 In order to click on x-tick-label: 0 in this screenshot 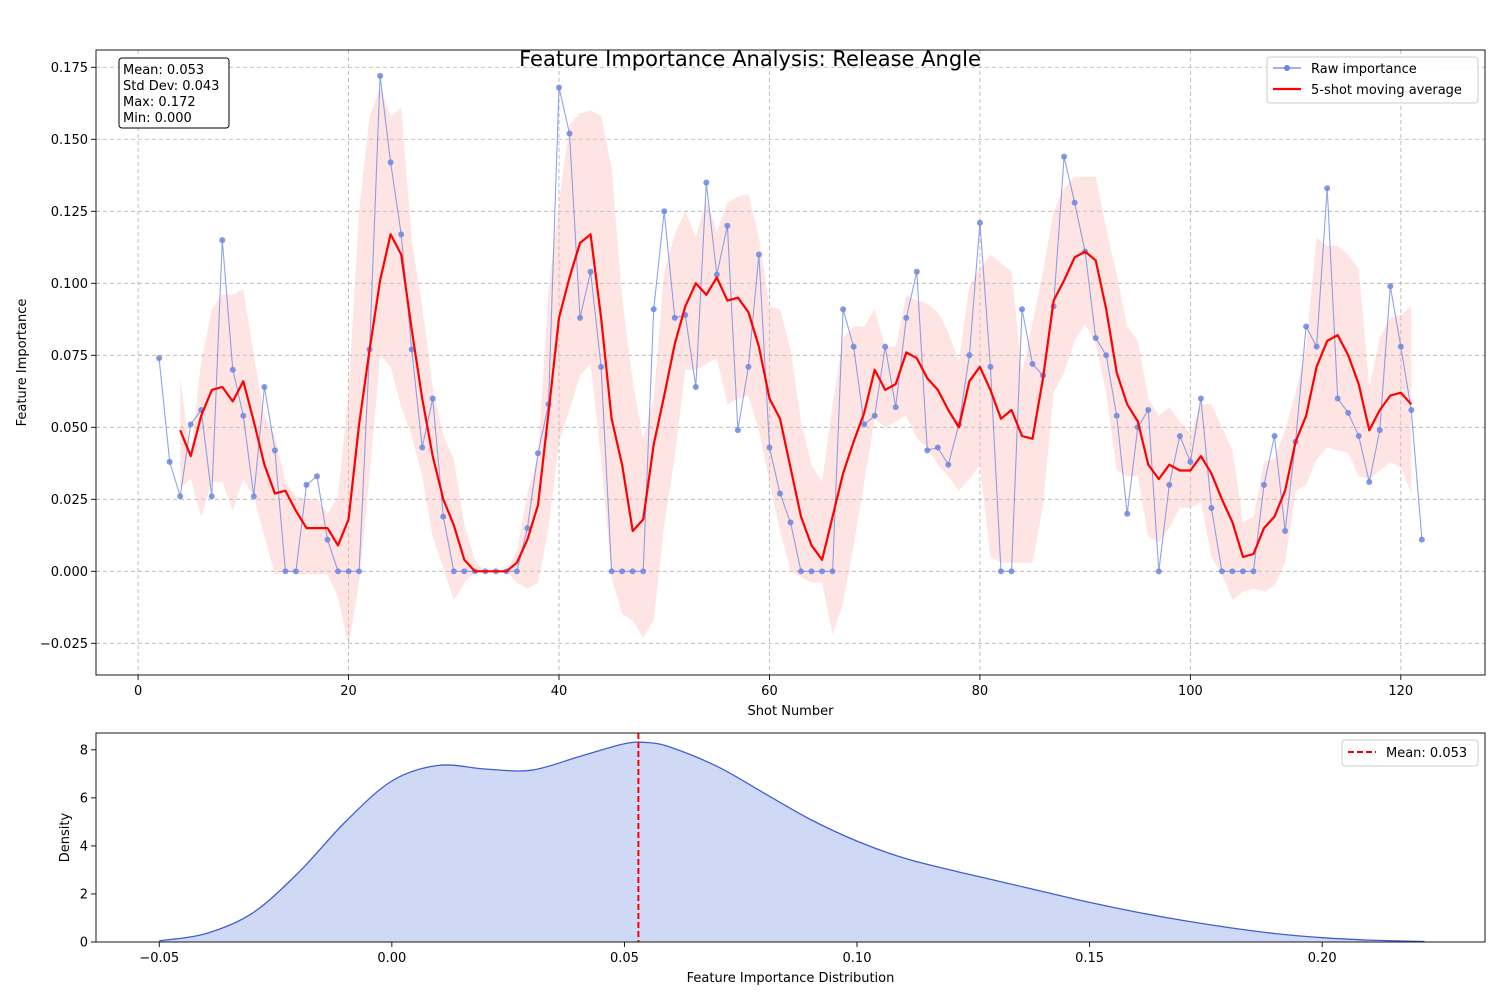, I will do `click(138, 691)`.